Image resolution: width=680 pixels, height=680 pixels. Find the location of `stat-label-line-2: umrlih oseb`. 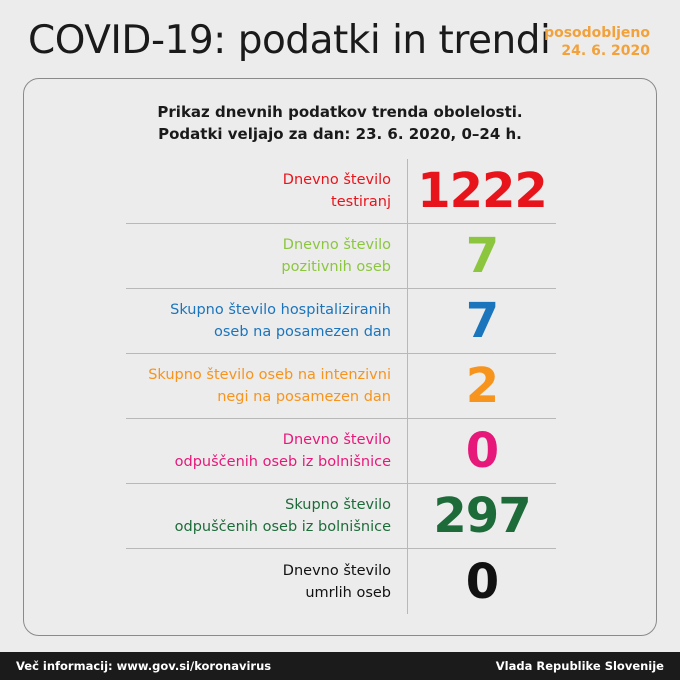

stat-label-line-2: umrlih oseb is located at coordinates (348, 592).